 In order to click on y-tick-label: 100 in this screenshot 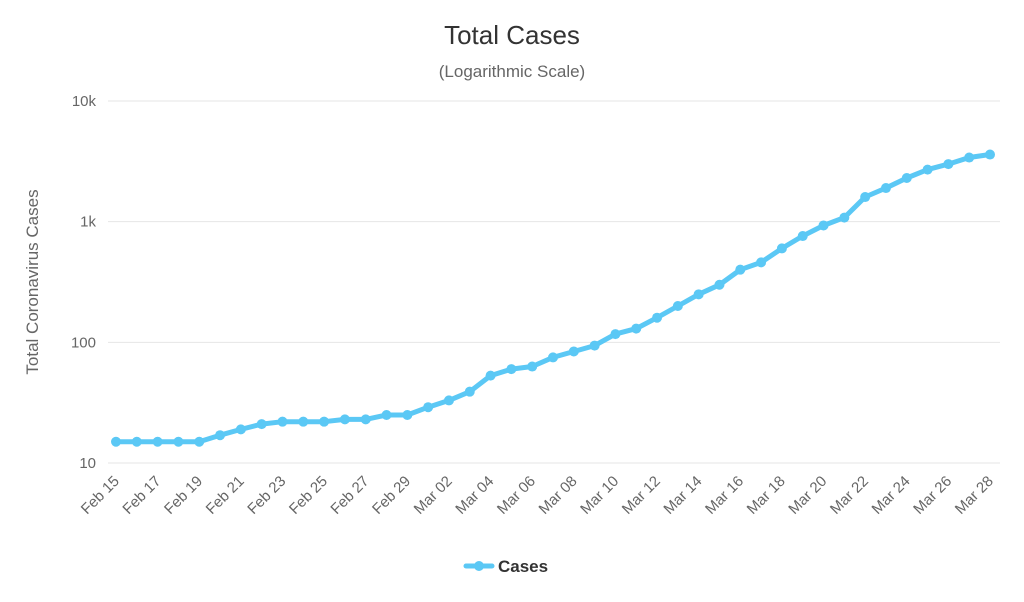, I will do `click(83, 342)`.